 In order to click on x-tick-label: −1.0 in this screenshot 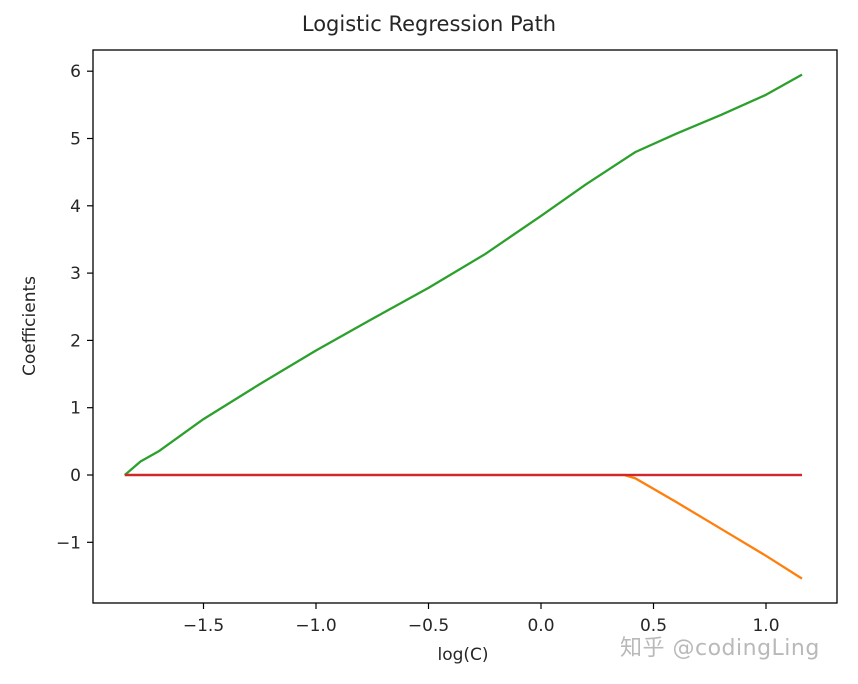, I will do `click(315, 626)`.